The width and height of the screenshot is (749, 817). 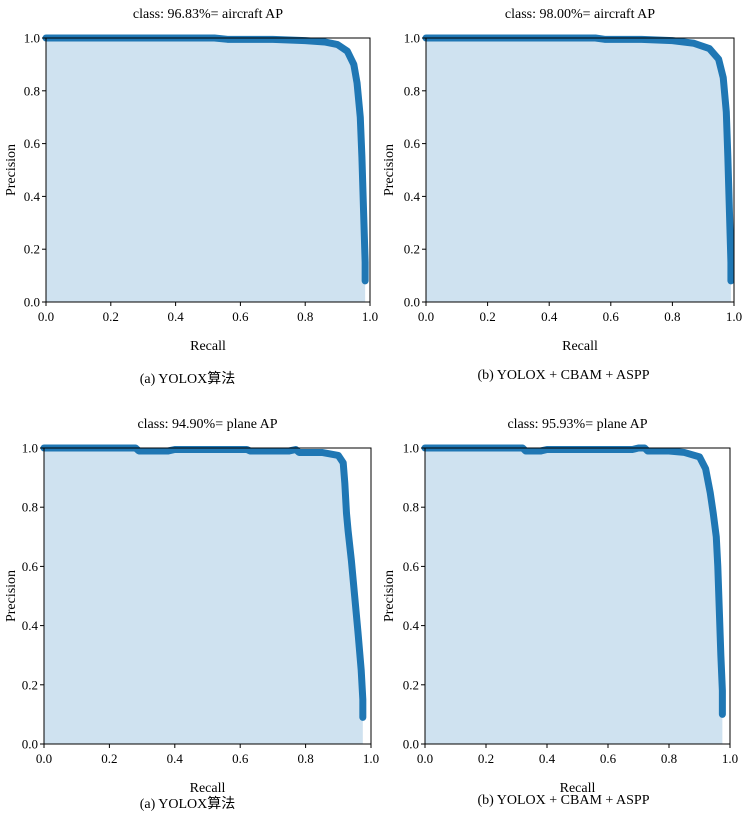 I want to click on chart-title: class: 94.90%= plane AP, so click(x=207, y=424).